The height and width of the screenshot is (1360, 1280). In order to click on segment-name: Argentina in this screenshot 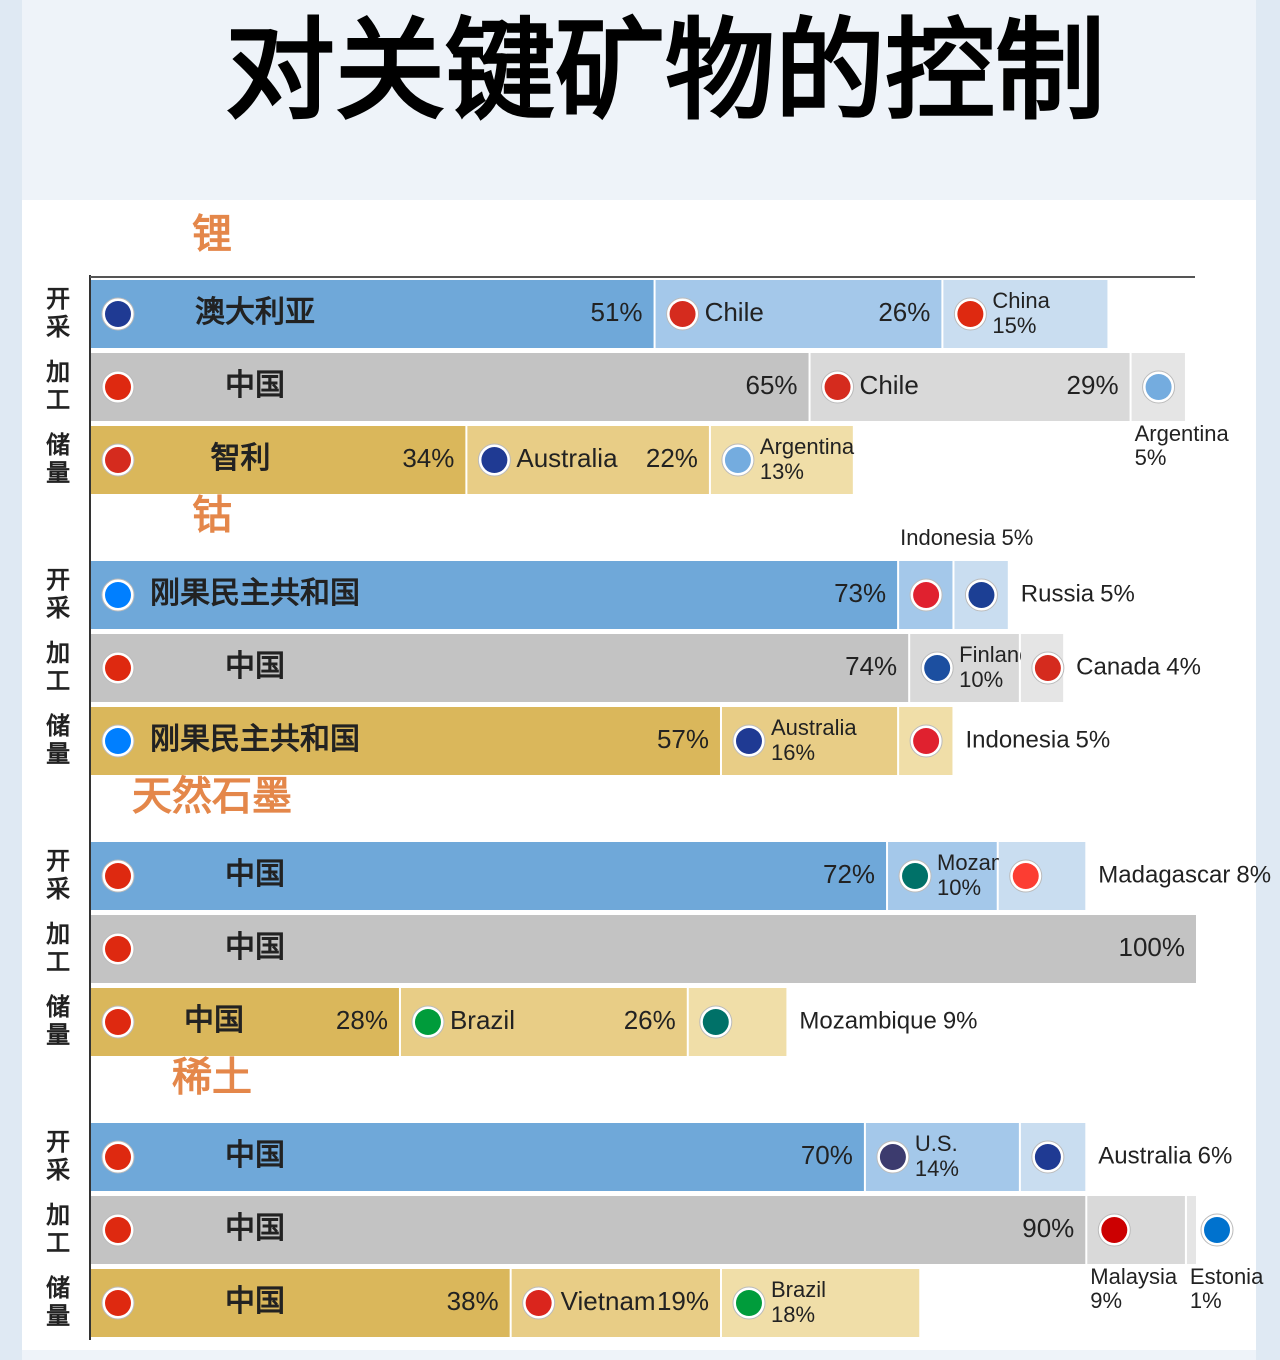, I will do `click(807, 446)`.